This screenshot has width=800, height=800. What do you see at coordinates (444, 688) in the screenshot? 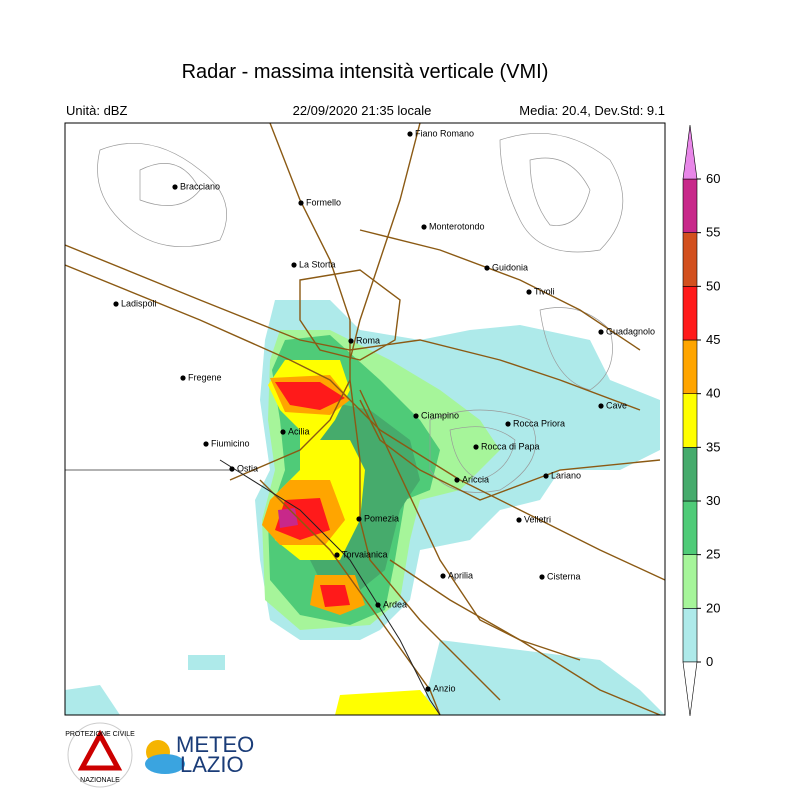
I see `city-label: Anzio` at bounding box center [444, 688].